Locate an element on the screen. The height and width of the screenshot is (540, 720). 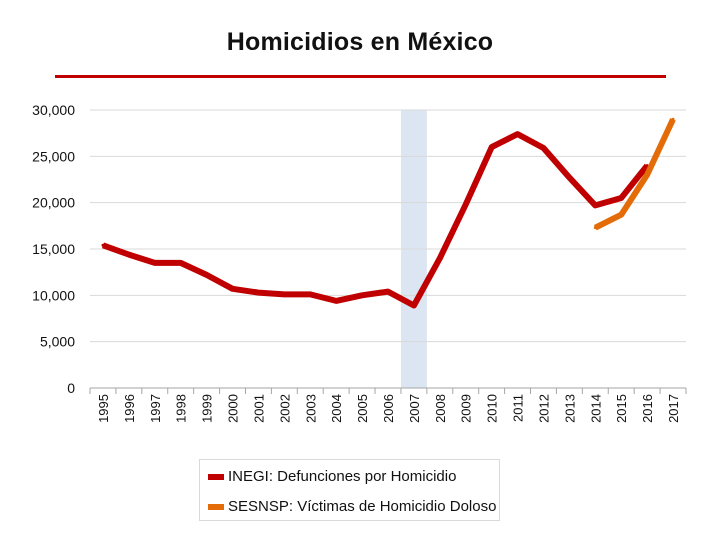
y-tick-label: 20,000 is located at coordinates (53, 203).